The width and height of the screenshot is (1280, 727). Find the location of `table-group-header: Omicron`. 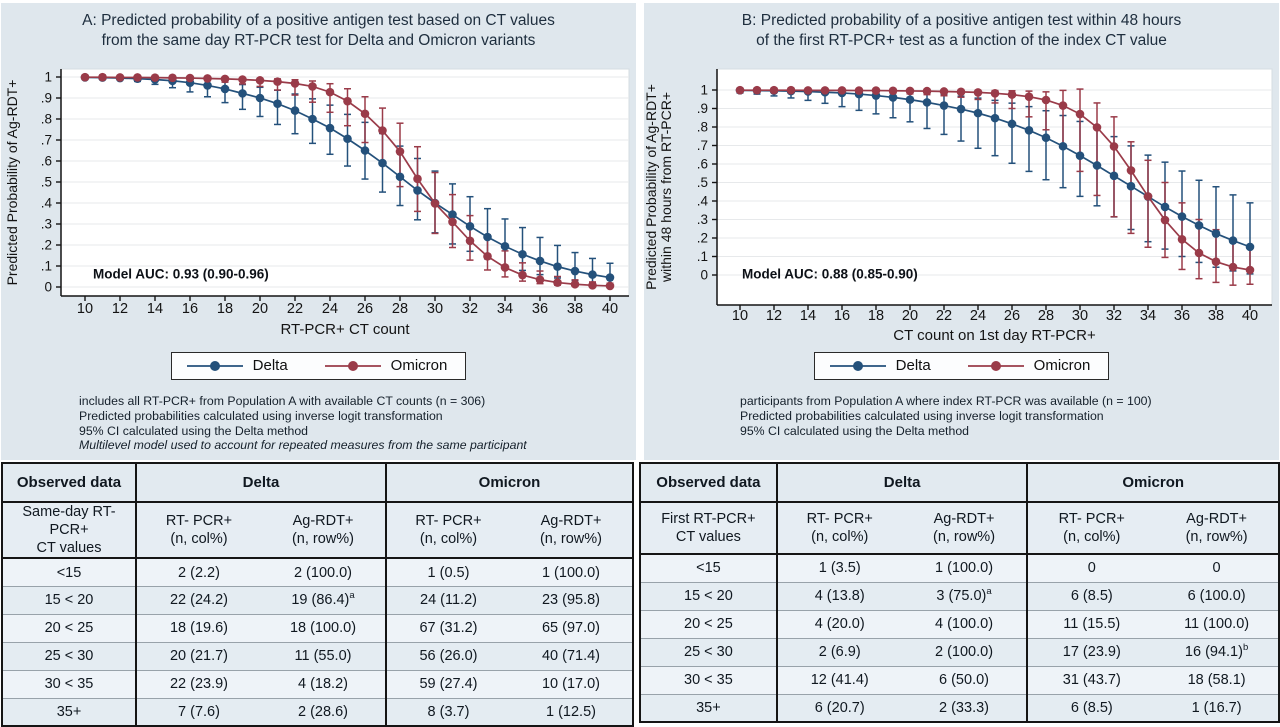

table-group-header: Omicron is located at coordinates (1152, 483).